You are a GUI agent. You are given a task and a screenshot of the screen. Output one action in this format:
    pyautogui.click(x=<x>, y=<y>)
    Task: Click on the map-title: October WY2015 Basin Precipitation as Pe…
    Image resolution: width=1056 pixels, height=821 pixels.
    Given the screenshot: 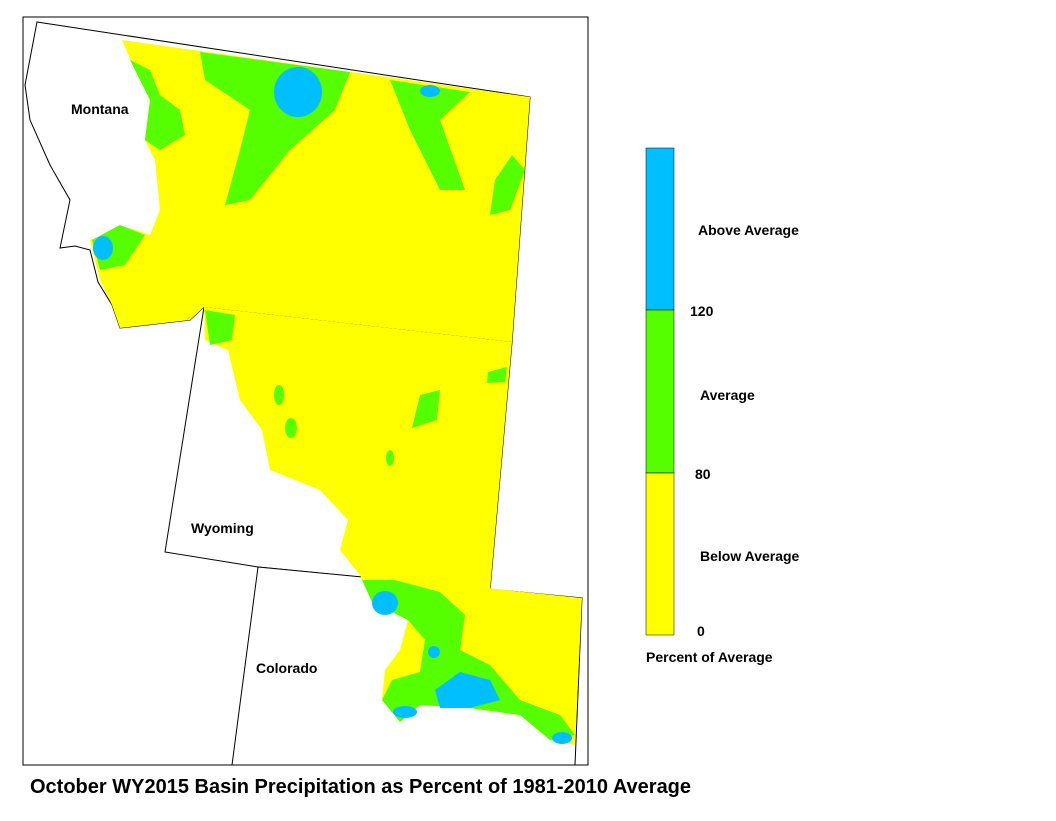 What is the action you would take?
    pyautogui.click(x=360, y=787)
    